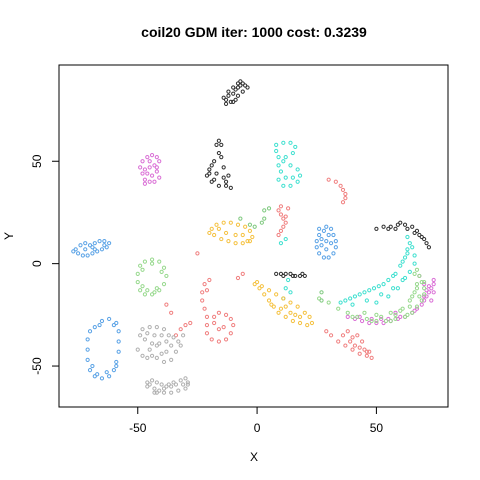 This screenshot has height=480, width=480. I want to click on x-tick-label: 50, so click(377, 428).